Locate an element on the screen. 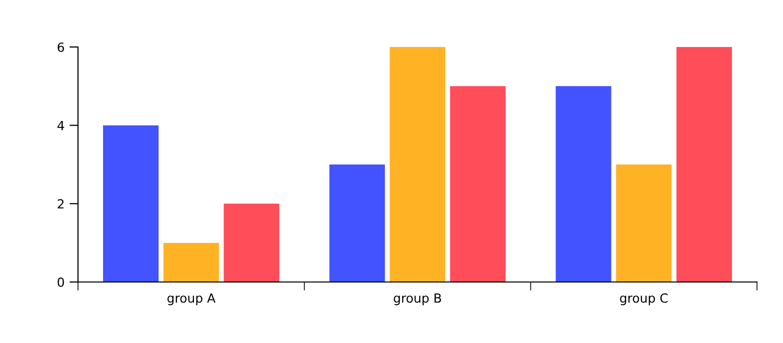 This screenshot has width=783, height=343. y-tick-label: 2 is located at coordinates (61, 203).